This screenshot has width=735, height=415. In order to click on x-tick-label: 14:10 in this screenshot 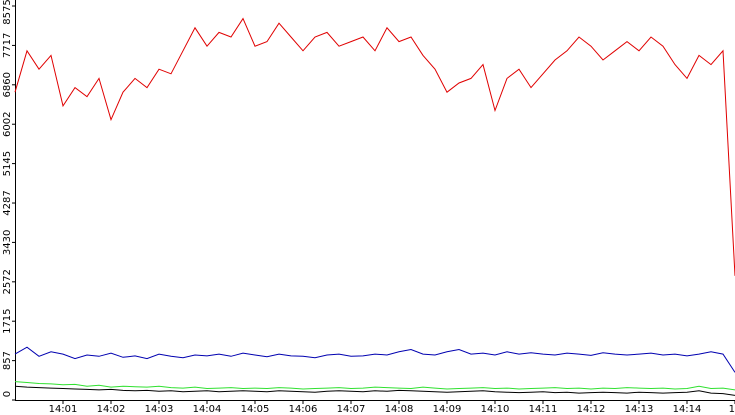, I will do `click(495, 409)`.